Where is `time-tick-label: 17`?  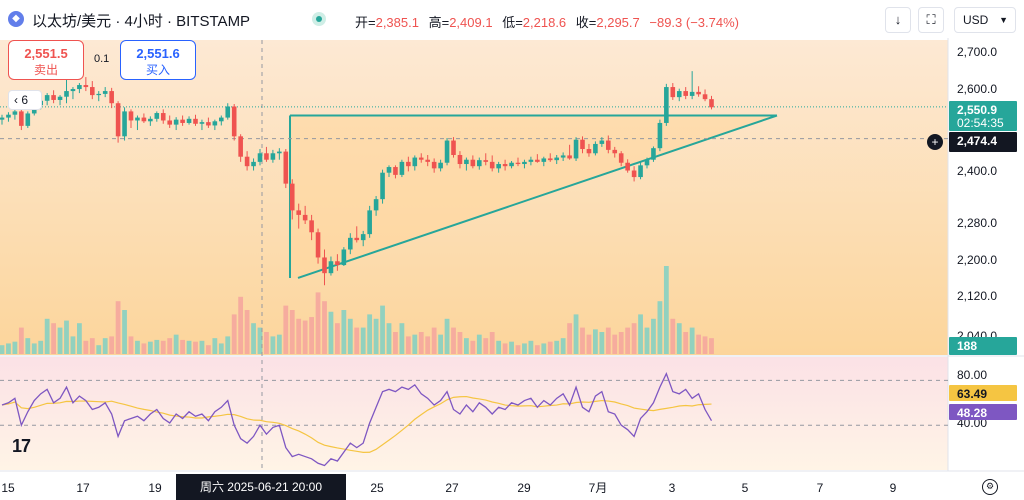
time-tick-label: 17 is located at coordinates (83, 488).